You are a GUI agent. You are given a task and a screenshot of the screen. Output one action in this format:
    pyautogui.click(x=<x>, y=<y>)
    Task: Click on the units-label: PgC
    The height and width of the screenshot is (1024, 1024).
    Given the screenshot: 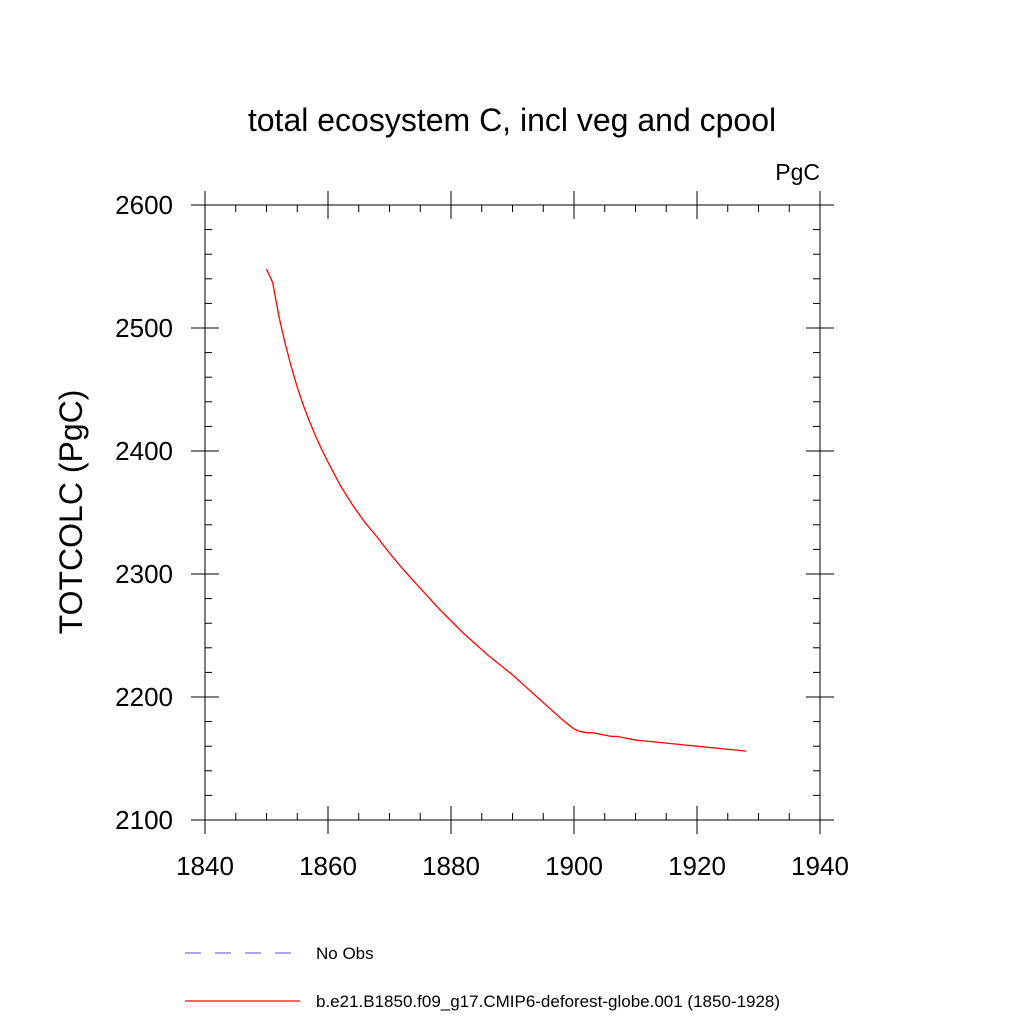 What is the action you would take?
    pyautogui.click(x=797, y=172)
    